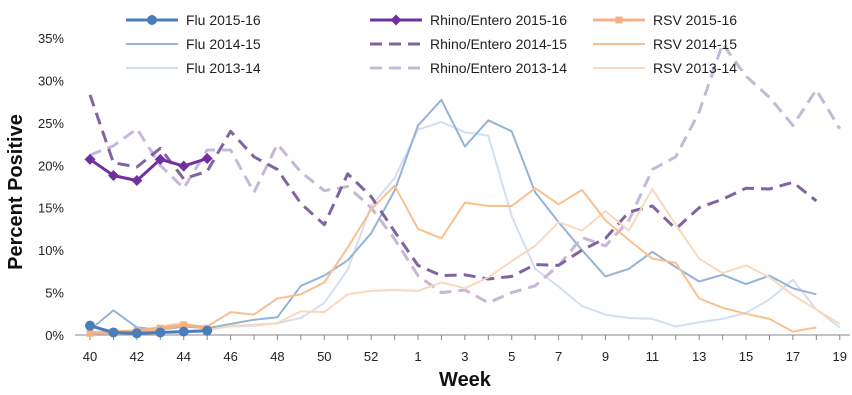 The image size is (852, 395). I want to click on x-tick-label: 44, so click(183, 356).